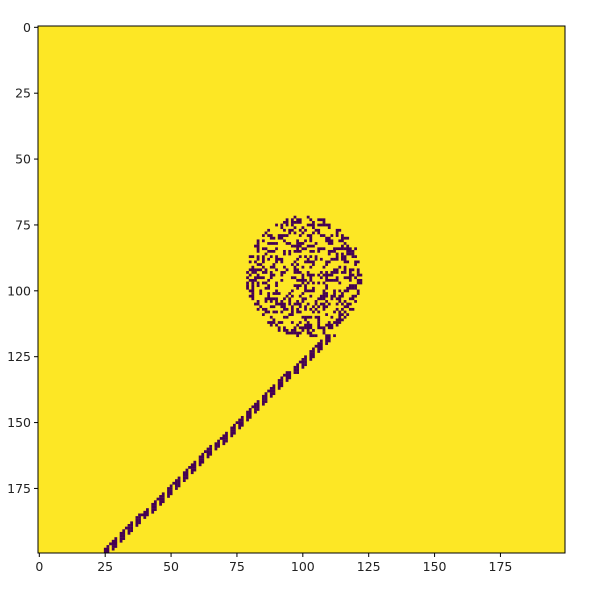 This screenshot has height=597, width=595. I want to click on x-tick-label: 175, so click(501, 566).